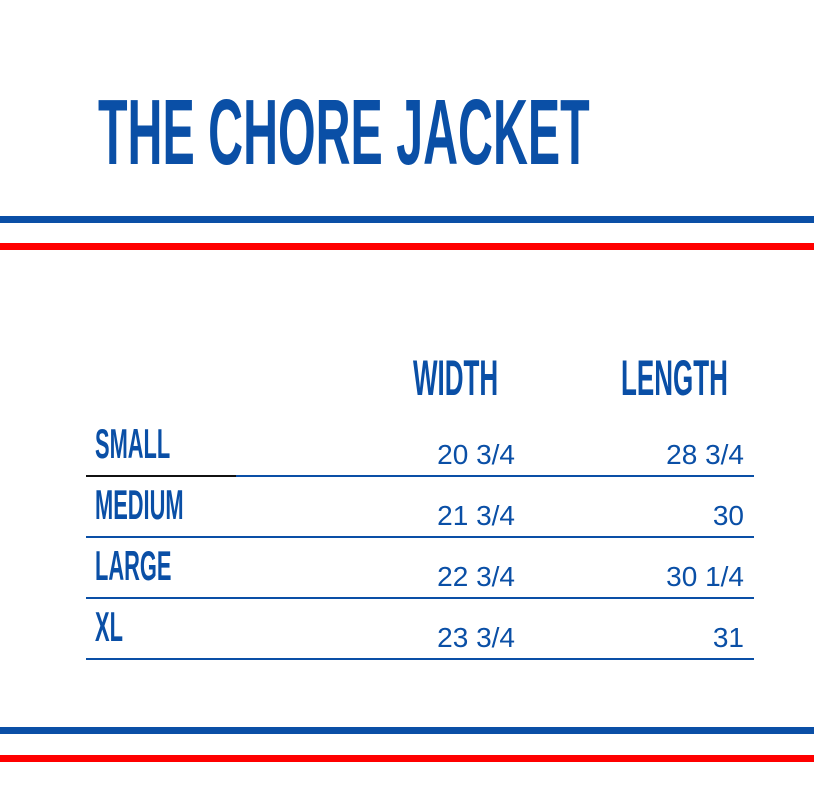  What do you see at coordinates (476, 576) in the screenshot?
I see `width-value: 22 3/4` at bounding box center [476, 576].